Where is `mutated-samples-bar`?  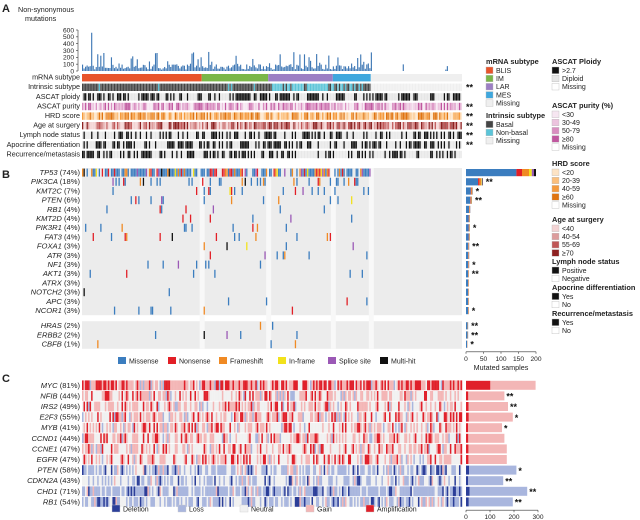
mutated-samples-bar is located at coordinates (467, 228).